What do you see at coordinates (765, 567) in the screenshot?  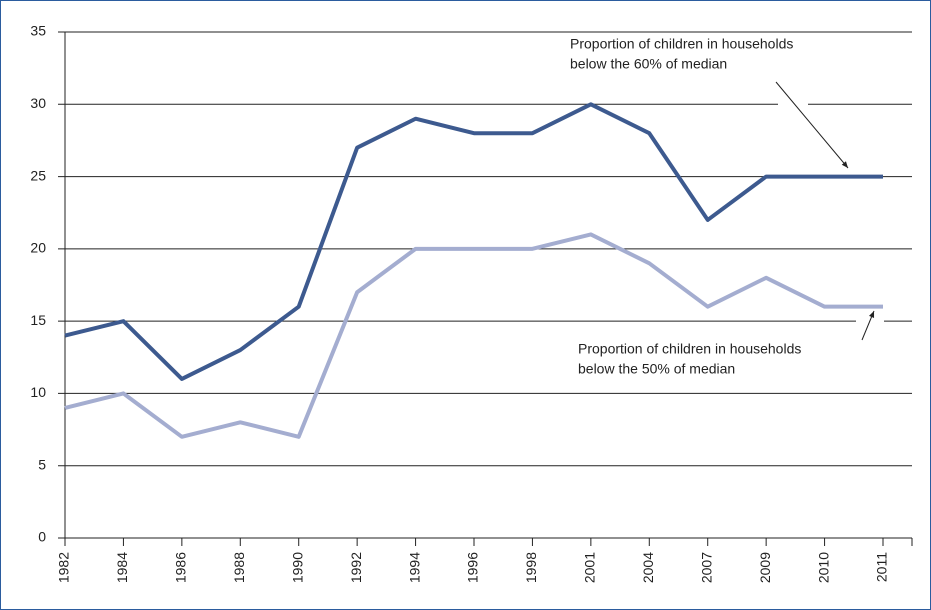 I see `x-tick-label: 2009` at bounding box center [765, 567].